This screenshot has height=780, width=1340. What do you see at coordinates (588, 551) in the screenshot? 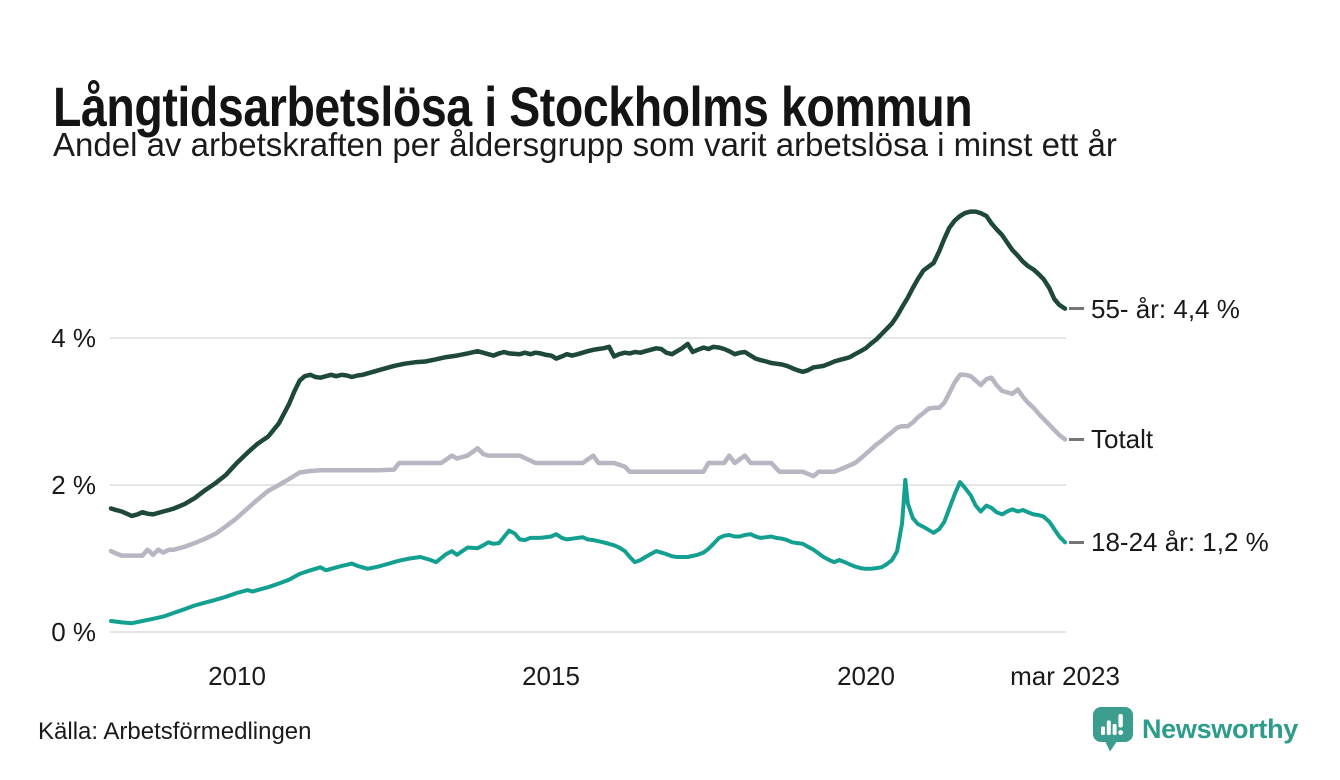
I see `line-series-18-24-ar` at bounding box center [588, 551].